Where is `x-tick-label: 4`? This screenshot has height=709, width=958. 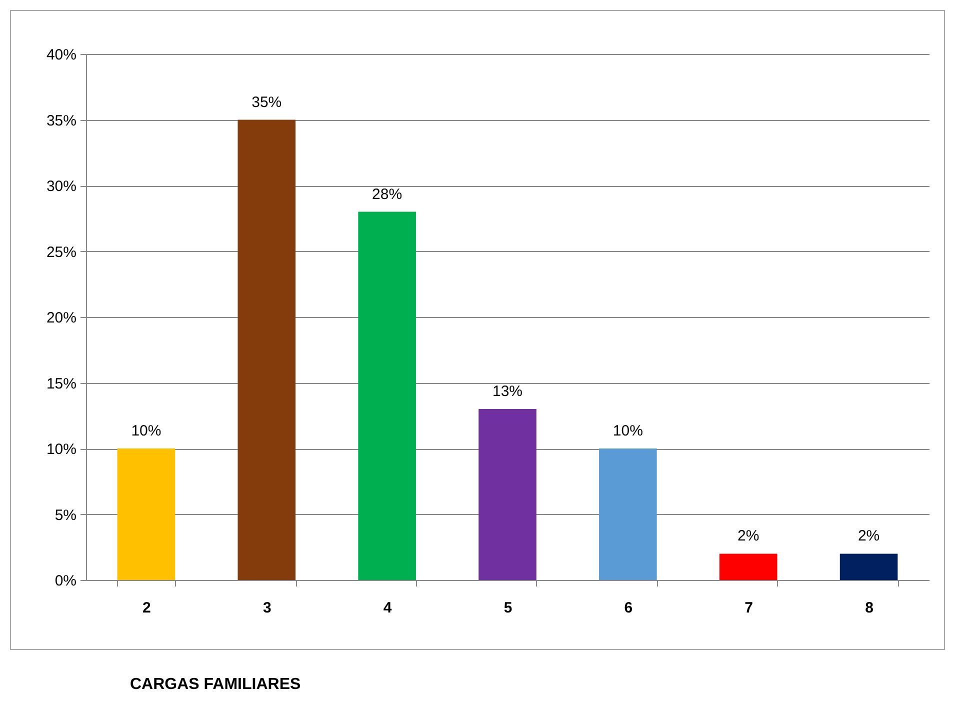
x-tick-label: 4 is located at coordinates (387, 608).